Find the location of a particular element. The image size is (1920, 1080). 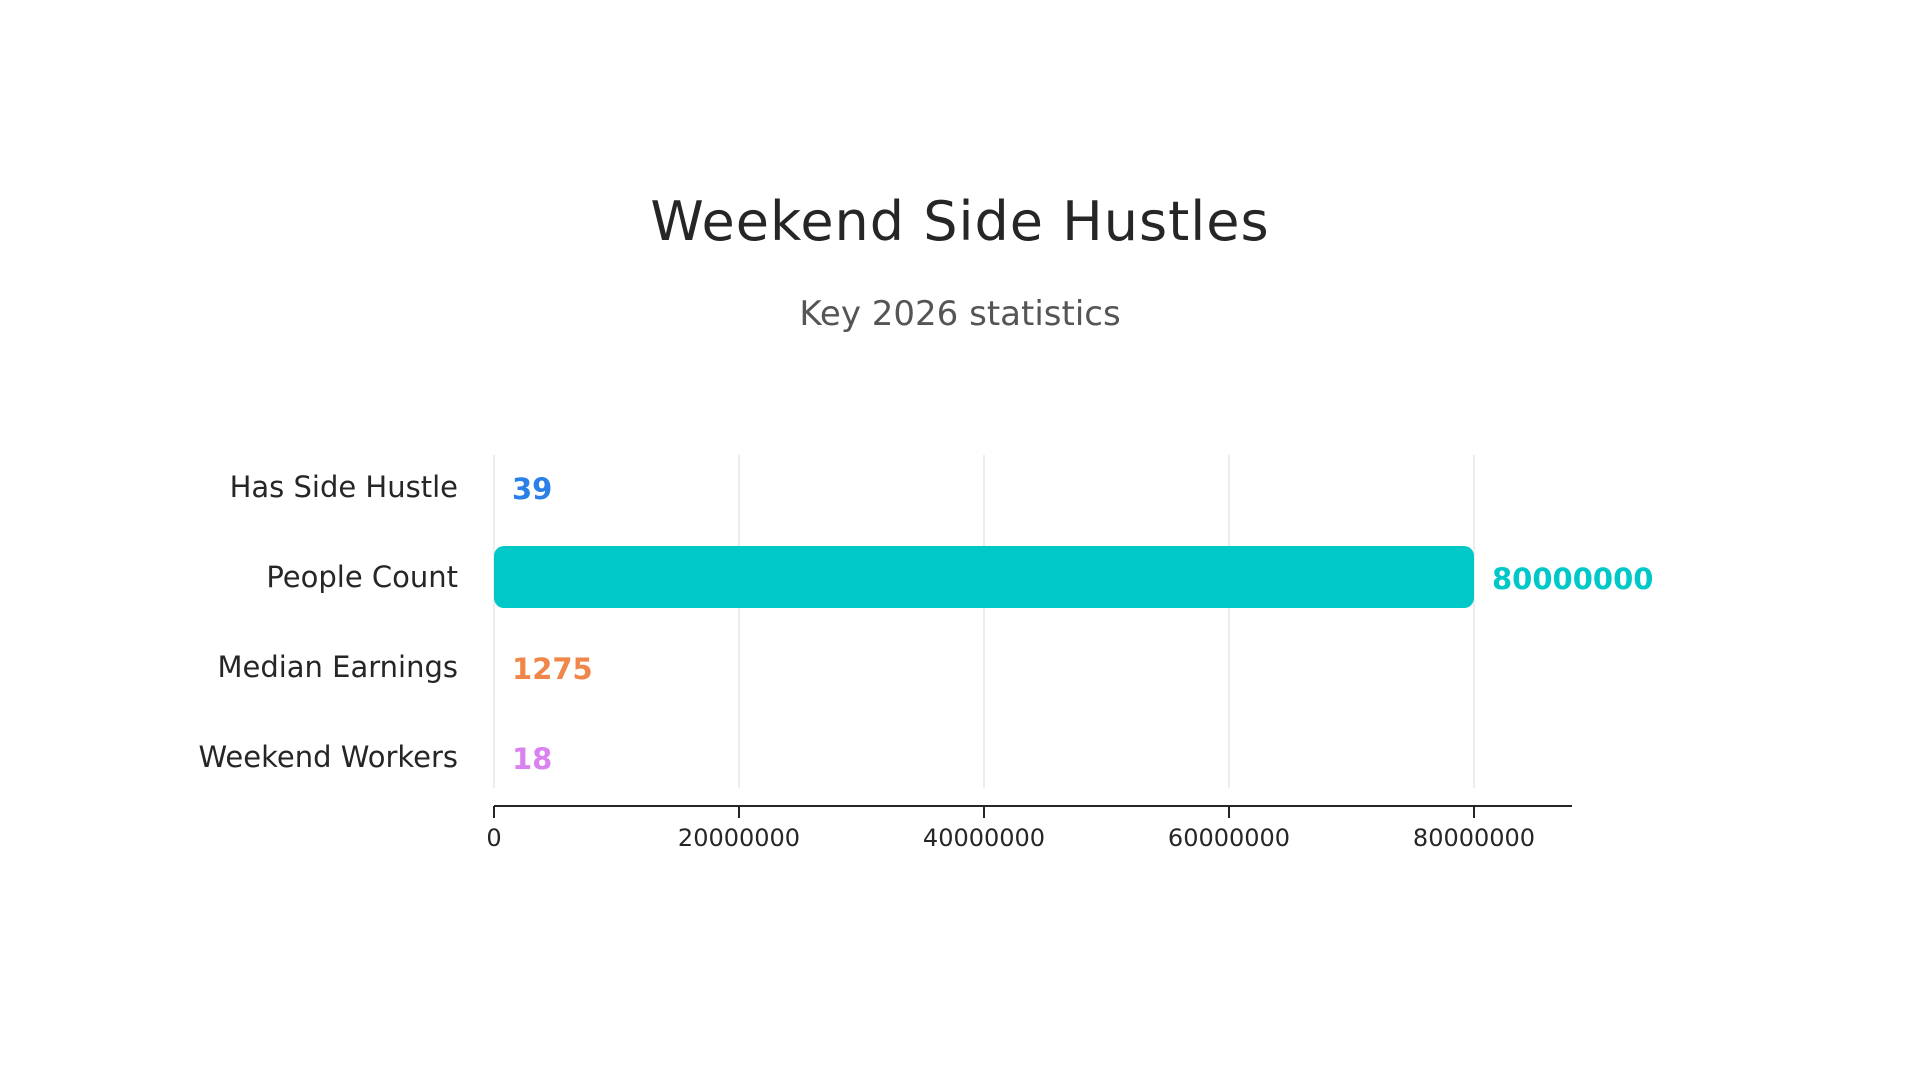

x-tick-label-4: 80000000 is located at coordinates (1474, 838).